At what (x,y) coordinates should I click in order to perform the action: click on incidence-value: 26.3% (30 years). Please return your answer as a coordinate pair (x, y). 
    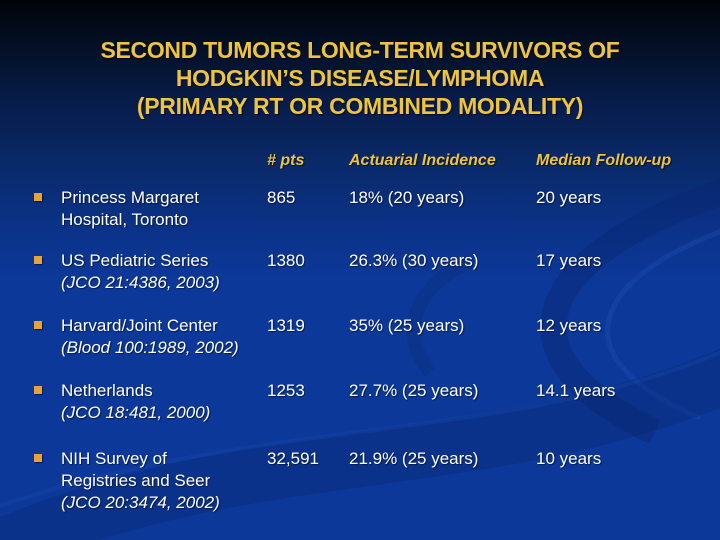
    Looking at the image, I should click on (414, 260).